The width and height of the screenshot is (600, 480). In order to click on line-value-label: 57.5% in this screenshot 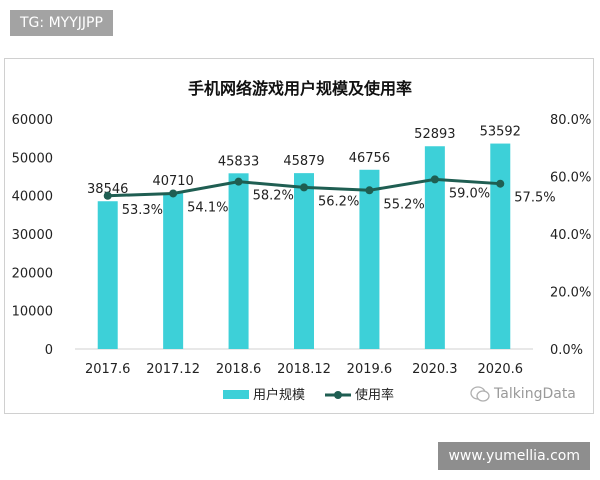, I will do `click(534, 198)`.